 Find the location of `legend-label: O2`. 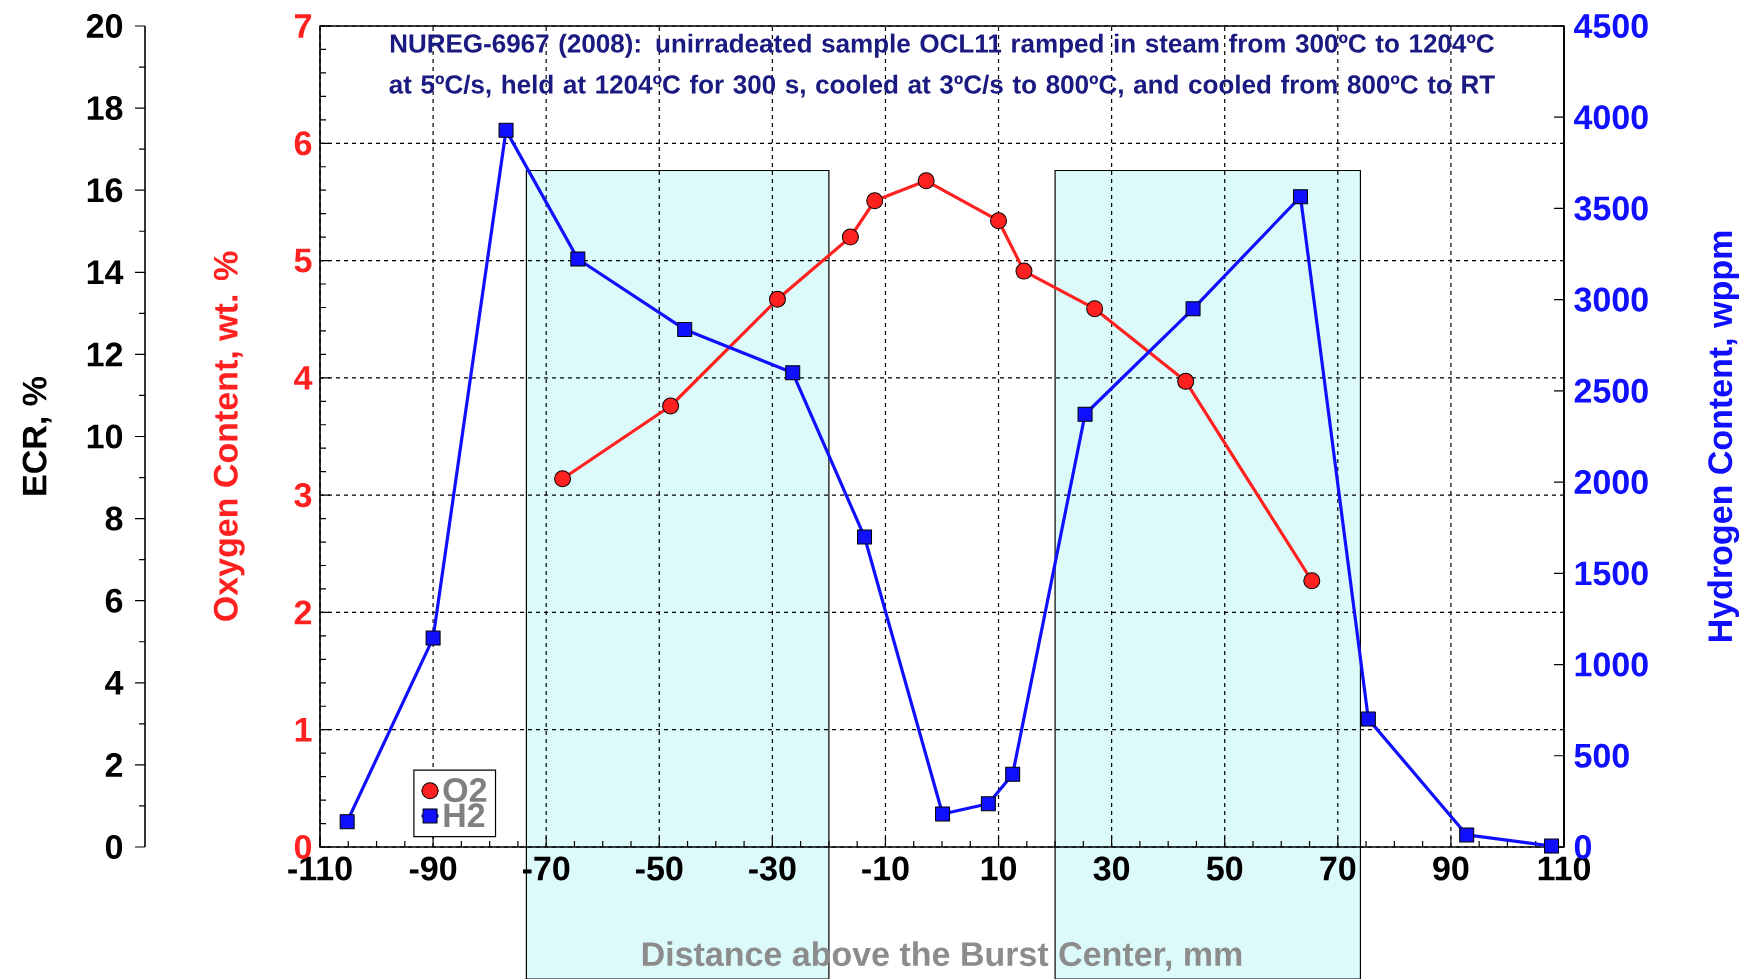

legend-label: O2 is located at coordinates (465, 790).